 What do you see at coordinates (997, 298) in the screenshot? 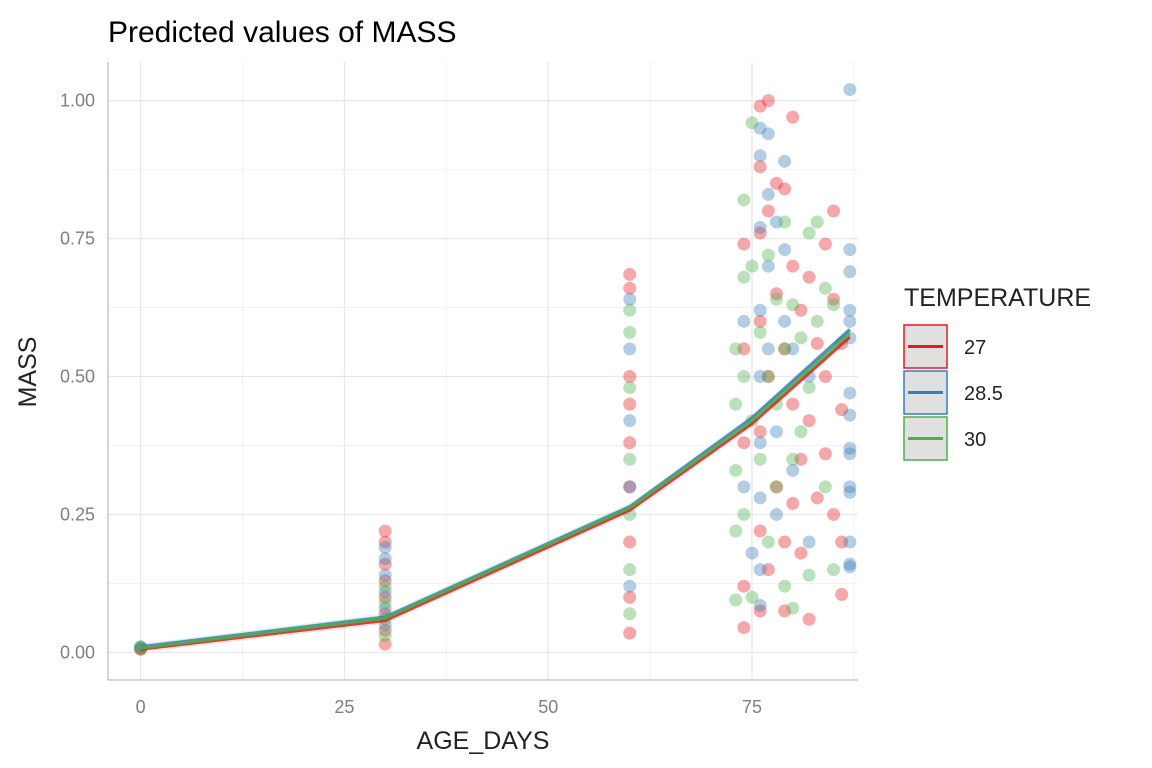
I see `legend-title: TEMPERATURE` at bounding box center [997, 298].